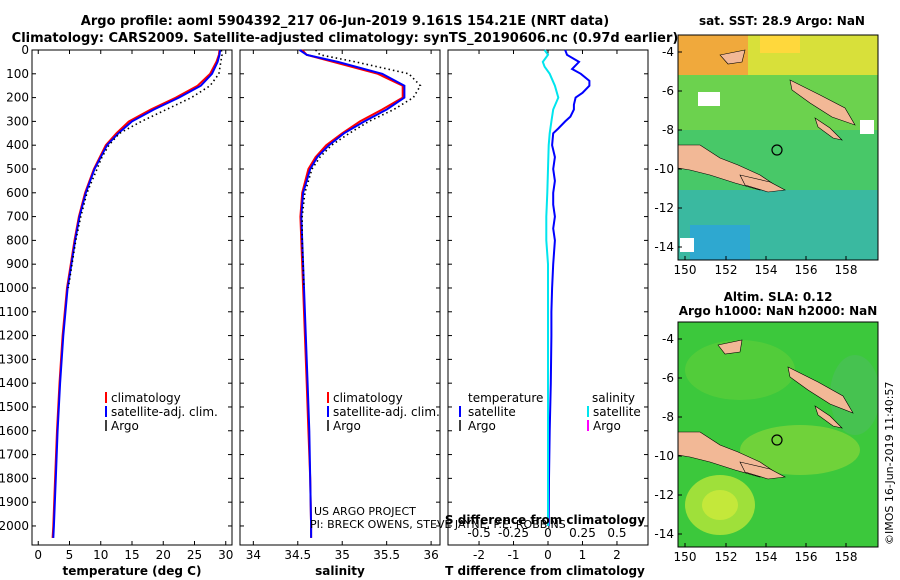  I want to click on s-diff-tick-label: 0.25, so click(582, 533).